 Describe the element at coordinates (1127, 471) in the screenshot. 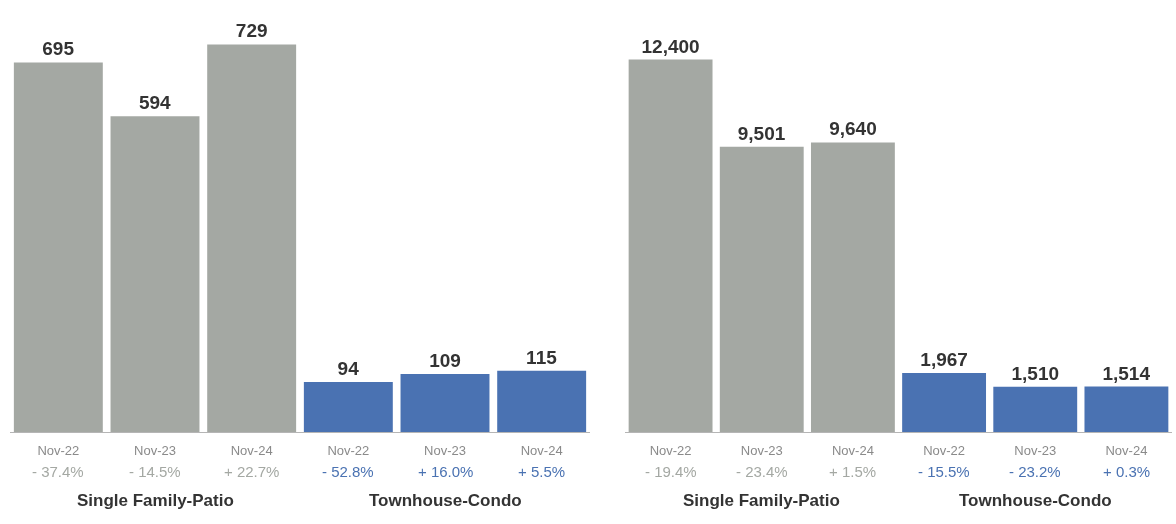

I see `text: + 0.3%` at that location.